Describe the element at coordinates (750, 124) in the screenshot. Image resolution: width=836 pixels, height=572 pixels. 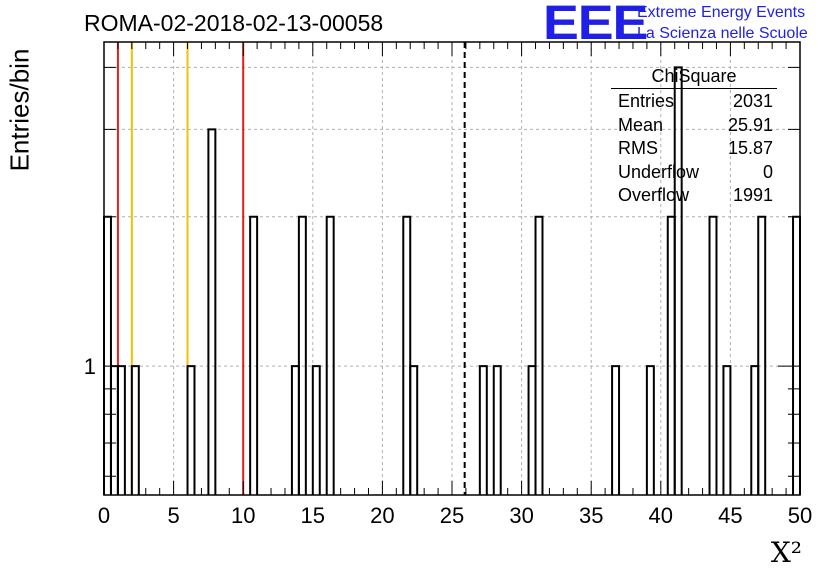
I see `stats-value: 25.91` at that location.